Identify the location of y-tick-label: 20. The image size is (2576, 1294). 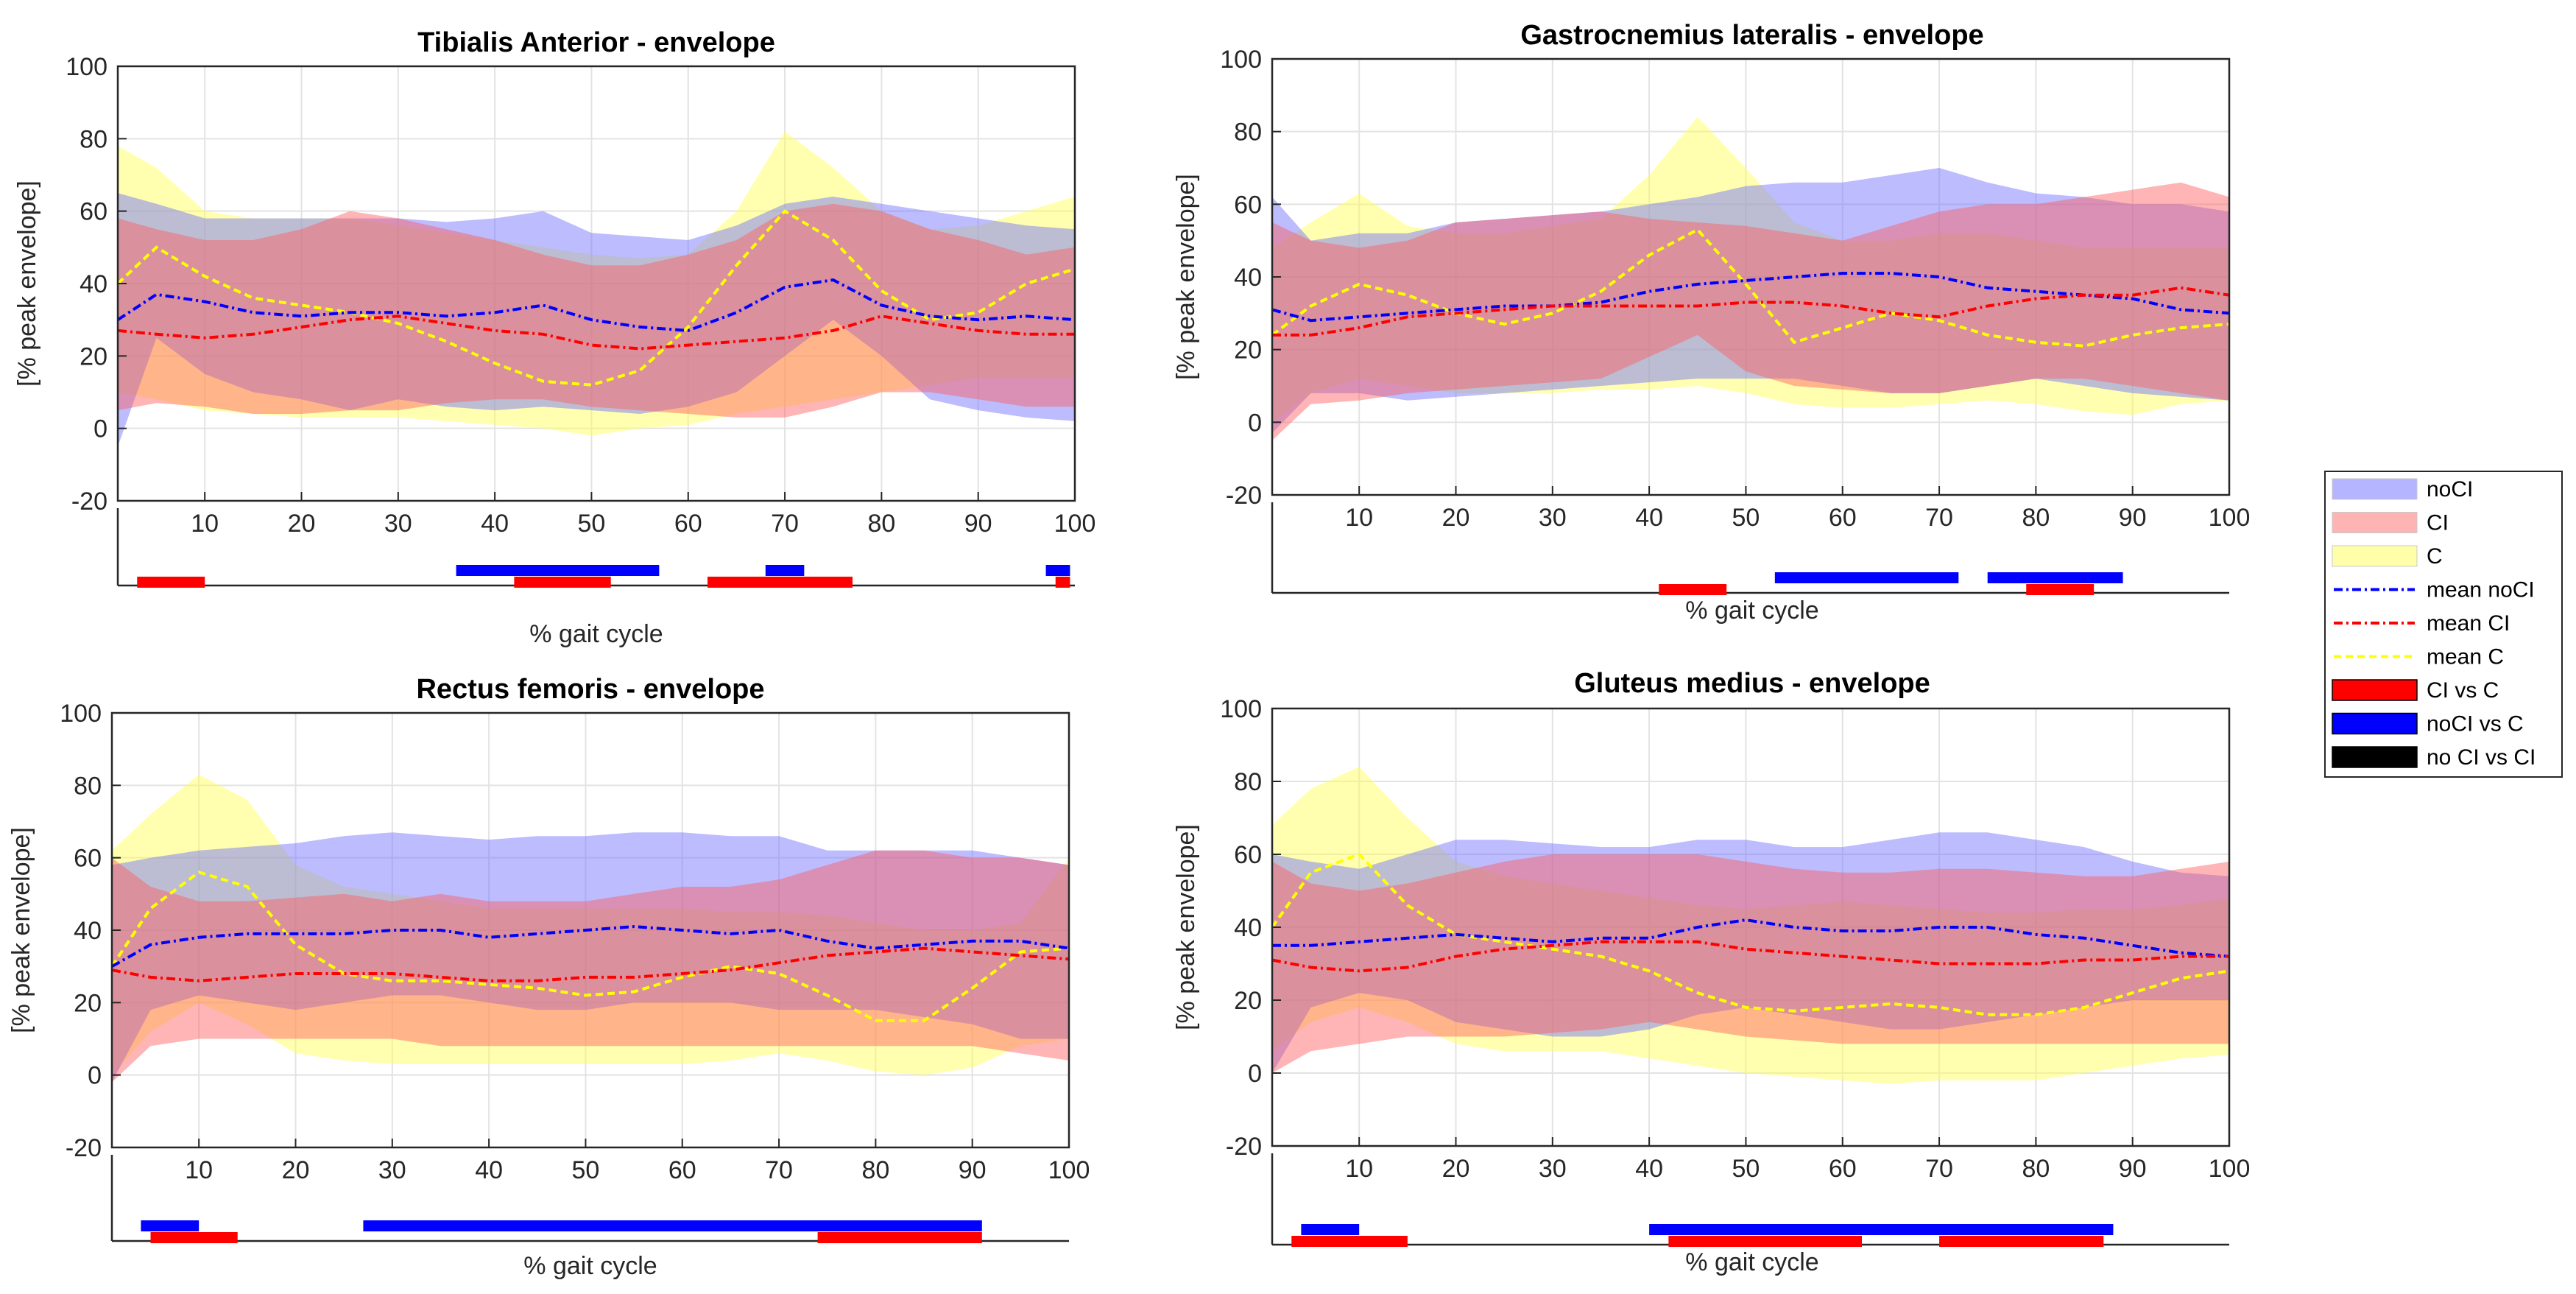
(88, 1003).